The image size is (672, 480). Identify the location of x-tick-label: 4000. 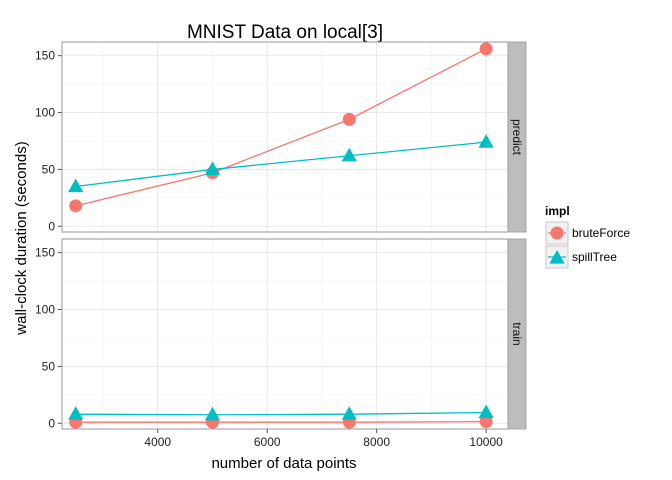
(157, 442).